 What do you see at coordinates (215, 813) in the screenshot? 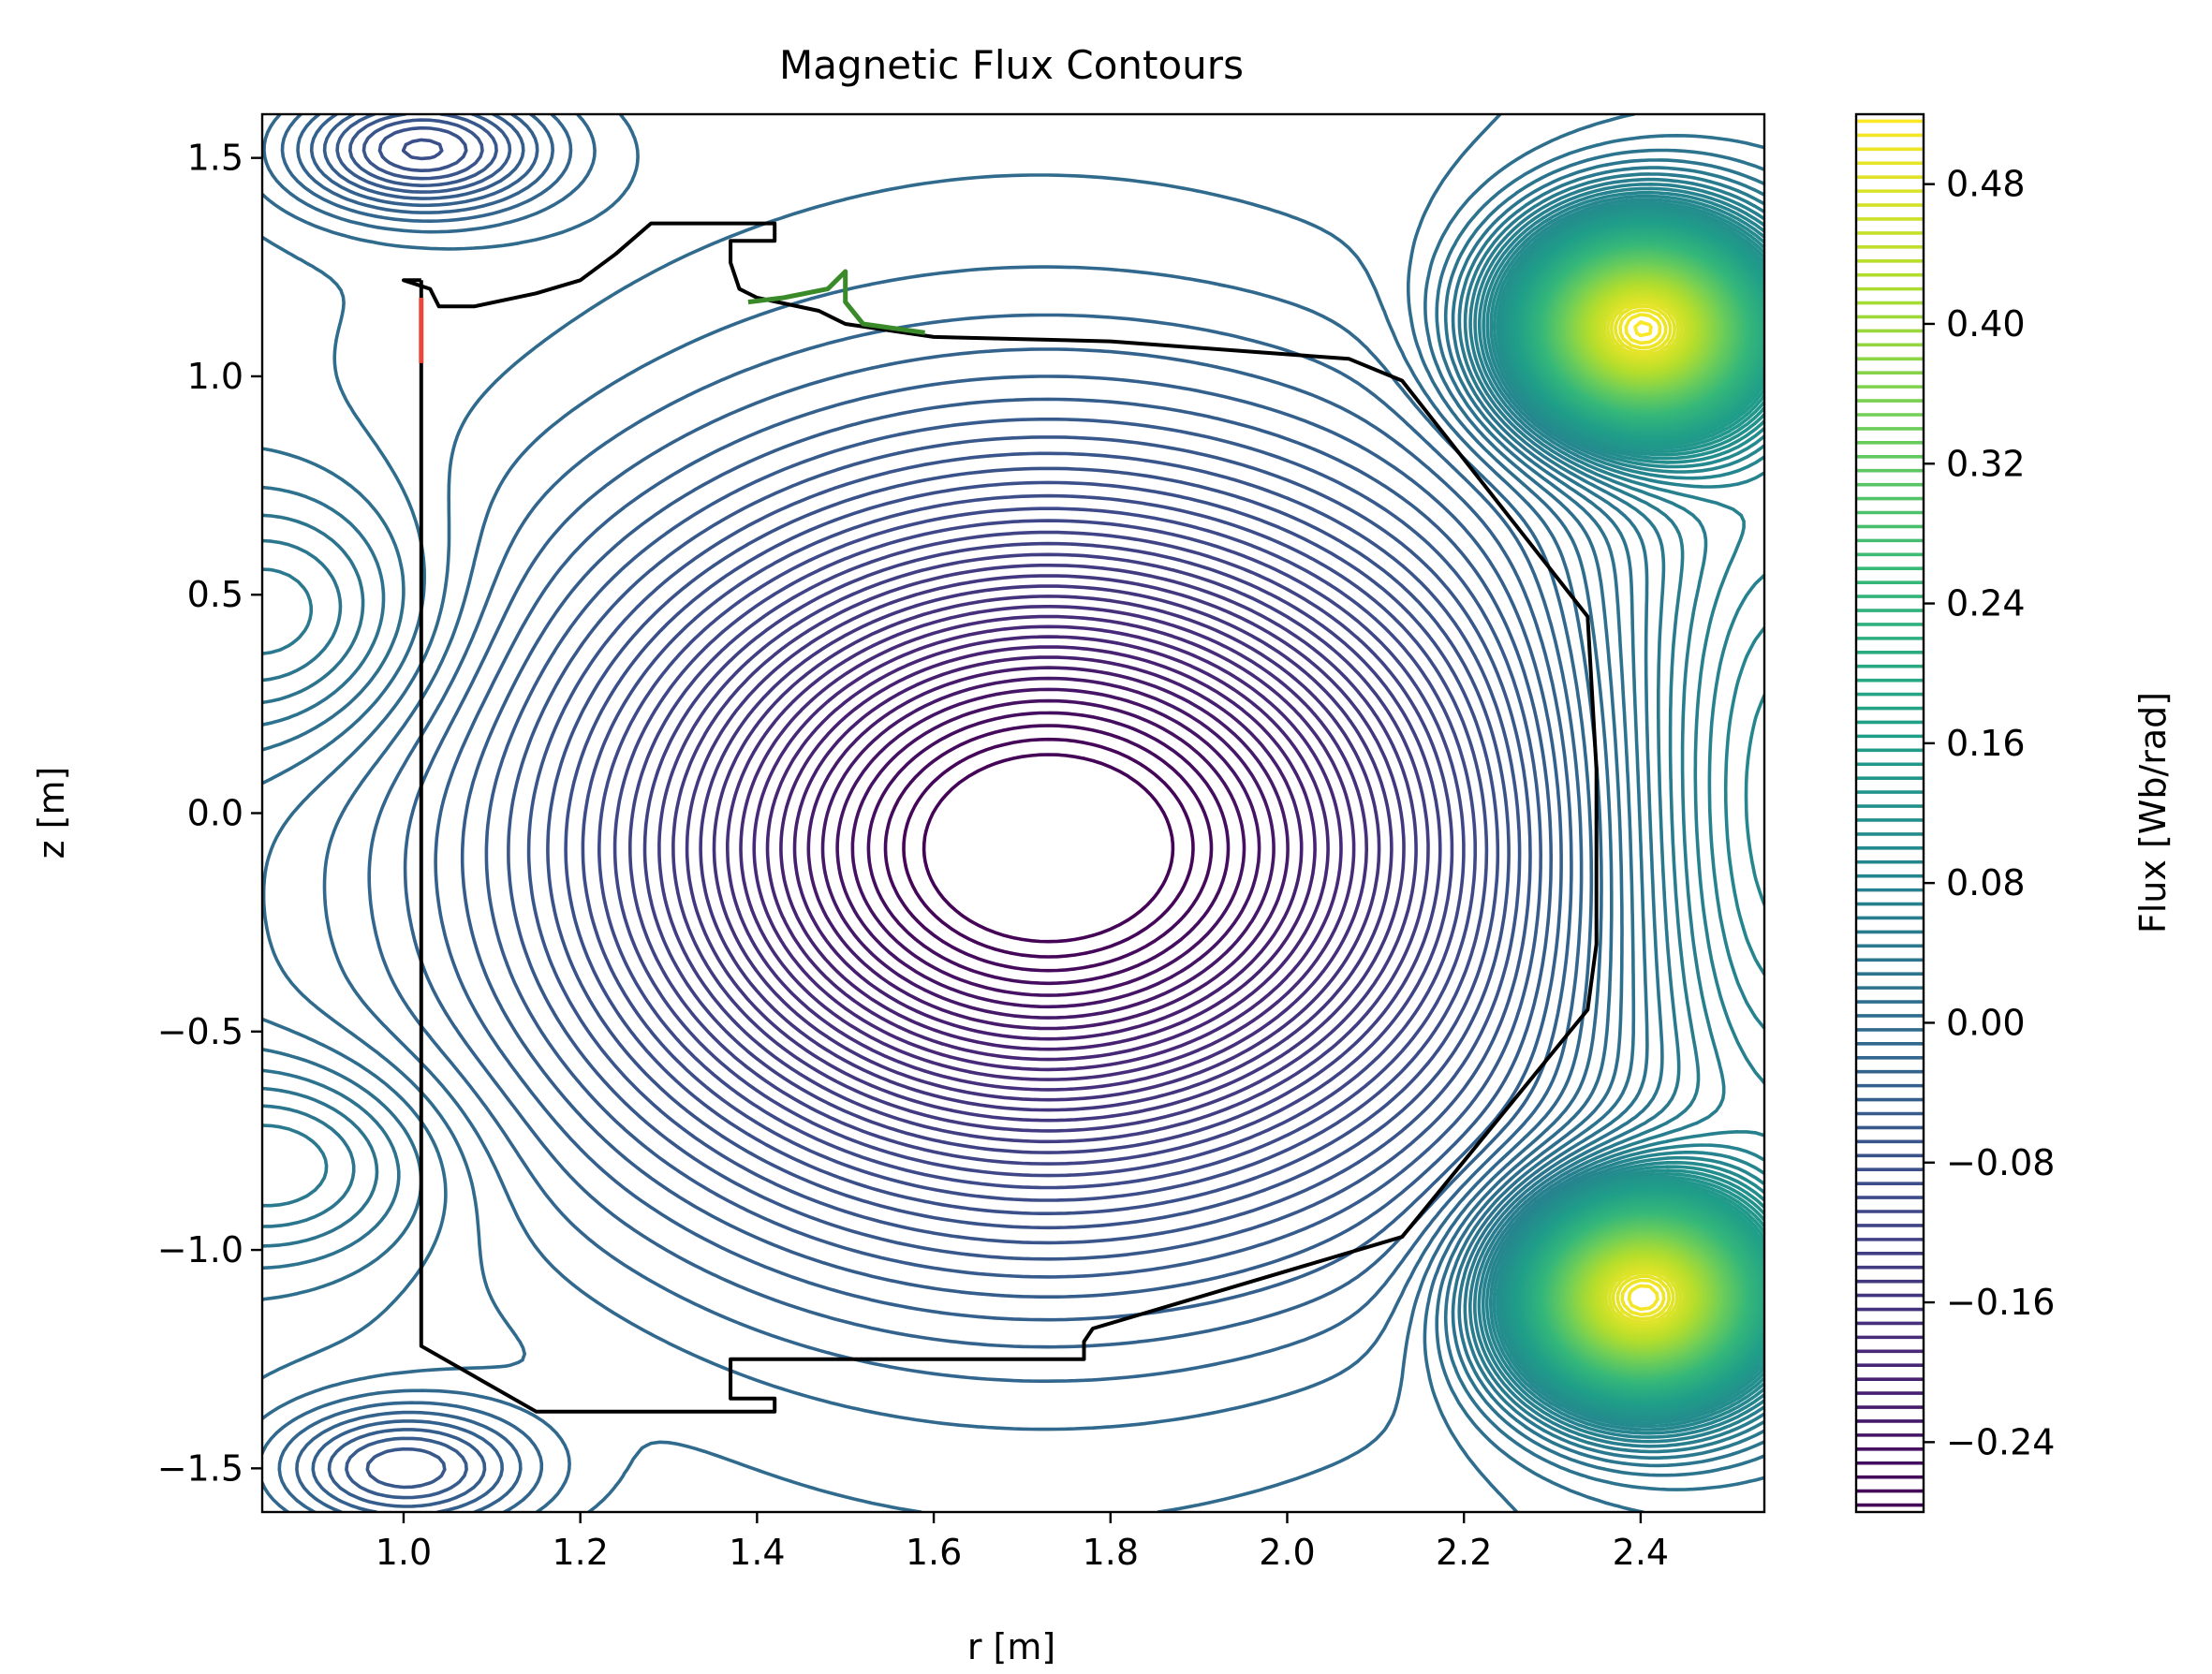
I see `y-tick-label: 0.0` at bounding box center [215, 813].